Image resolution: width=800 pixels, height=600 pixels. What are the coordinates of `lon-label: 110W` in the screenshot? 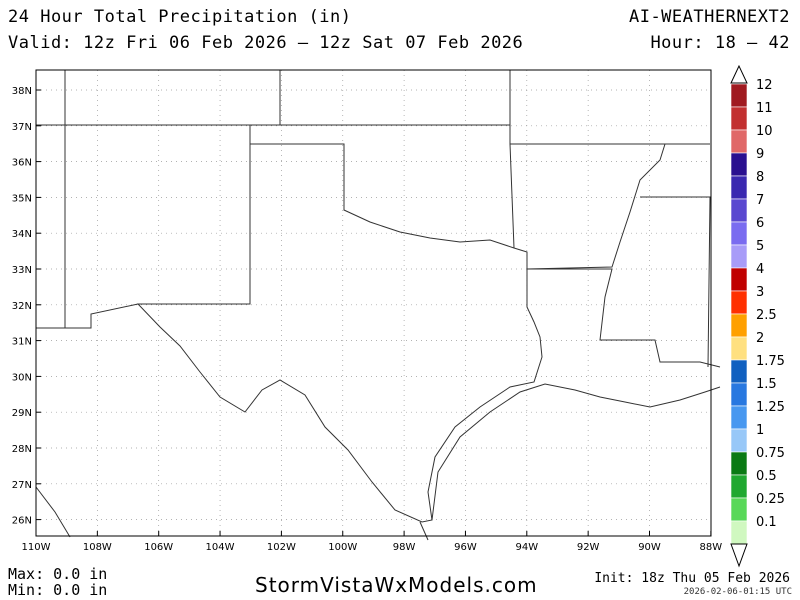 It's located at (36, 547).